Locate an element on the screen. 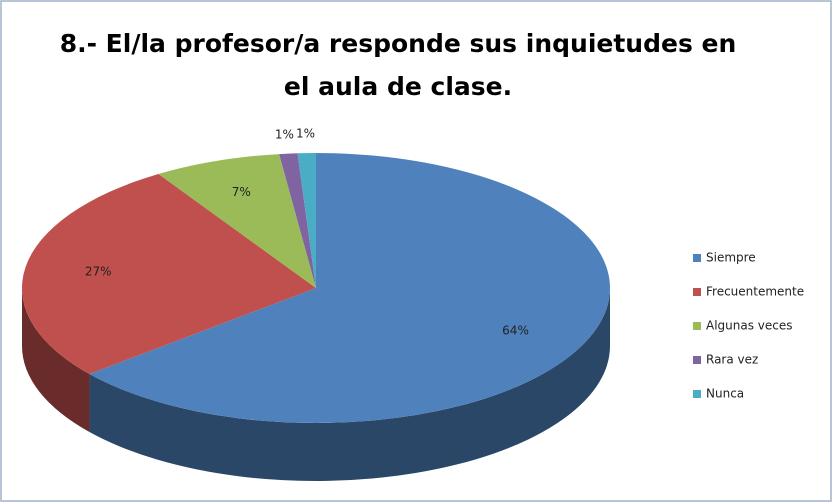 The width and height of the screenshot is (835, 504). data-label: 64% is located at coordinates (515, 331).